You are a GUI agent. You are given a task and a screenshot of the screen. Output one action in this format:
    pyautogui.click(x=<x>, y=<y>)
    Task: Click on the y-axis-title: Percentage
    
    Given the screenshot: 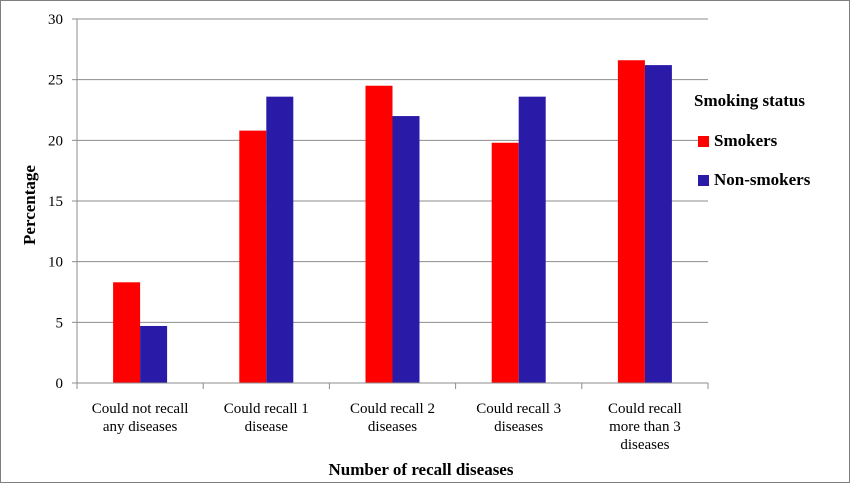 What is the action you would take?
    pyautogui.click(x=29, y=205)
    